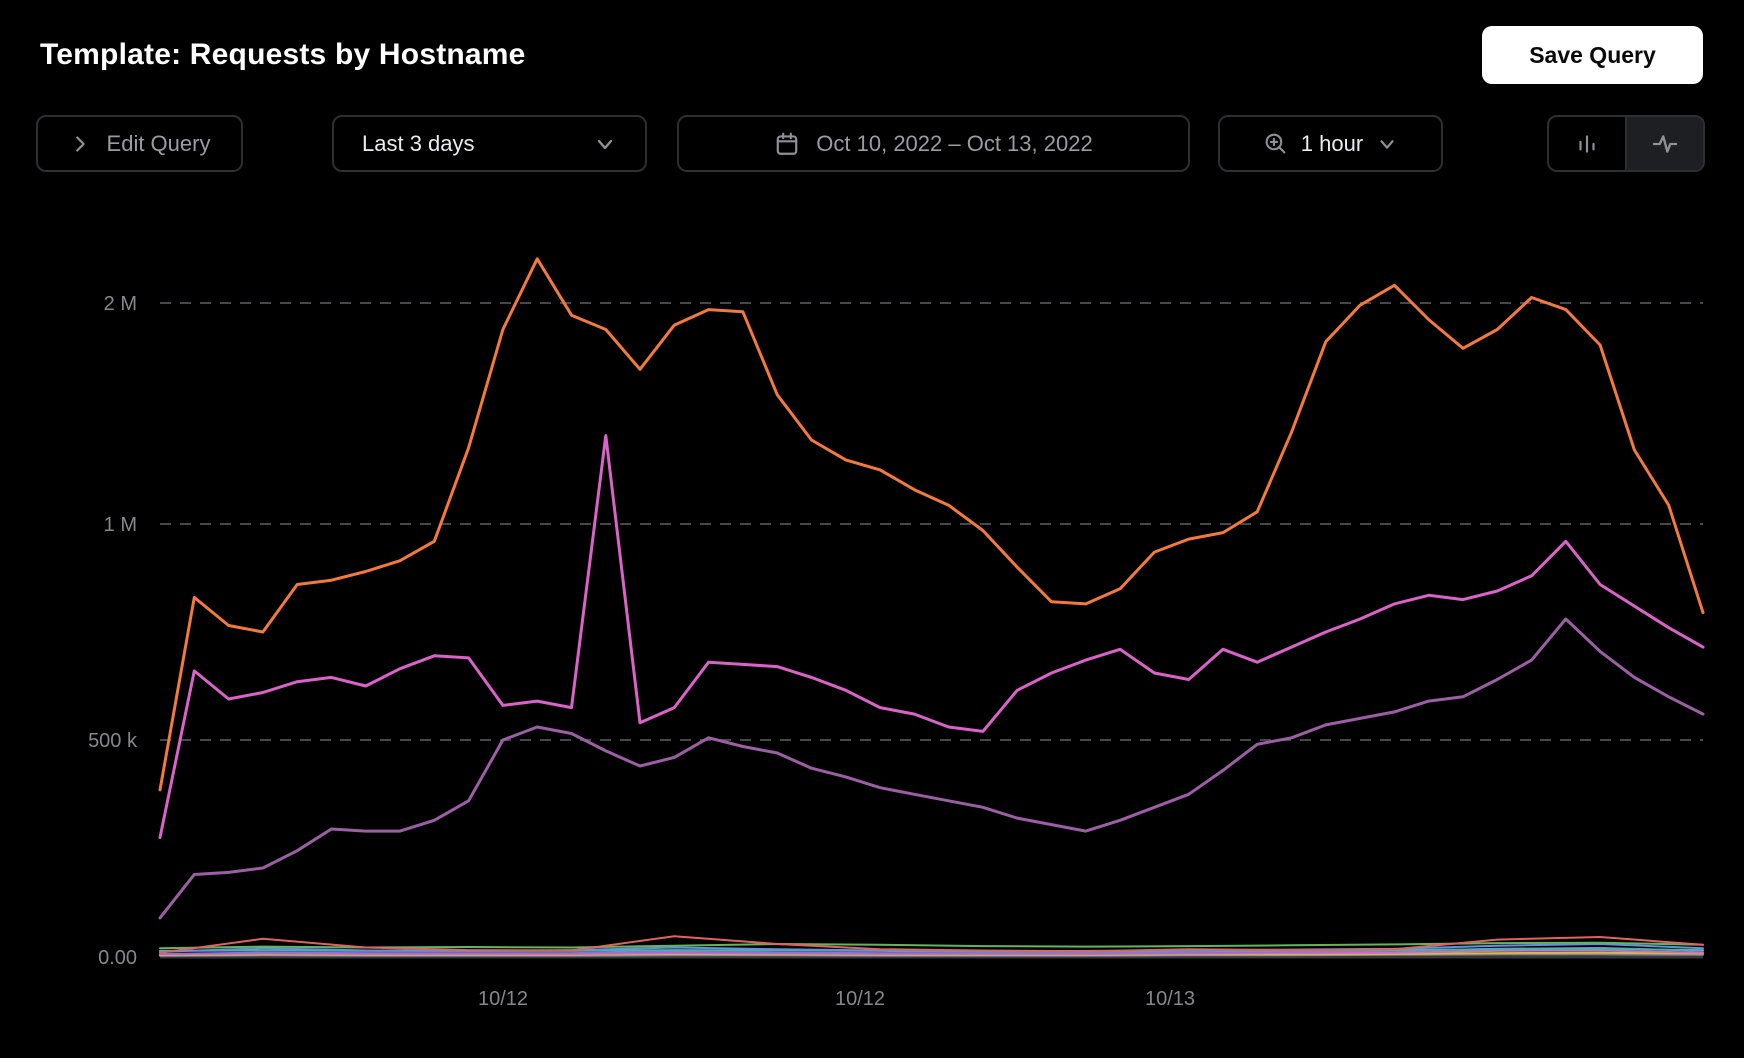  I want to click on bar-chart-icon, so click(1587, 144).